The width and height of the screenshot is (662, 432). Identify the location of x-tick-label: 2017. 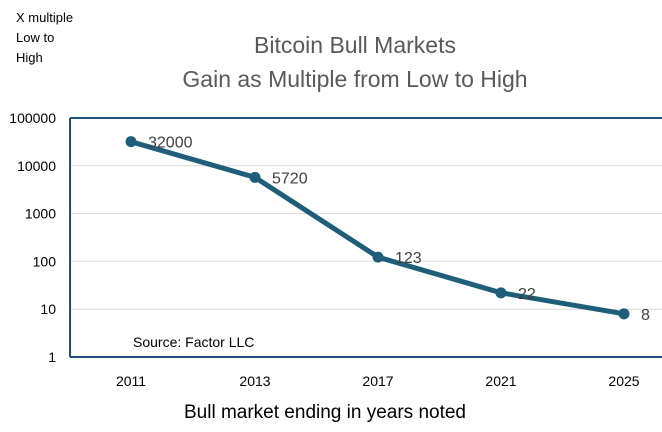
(377, 381).